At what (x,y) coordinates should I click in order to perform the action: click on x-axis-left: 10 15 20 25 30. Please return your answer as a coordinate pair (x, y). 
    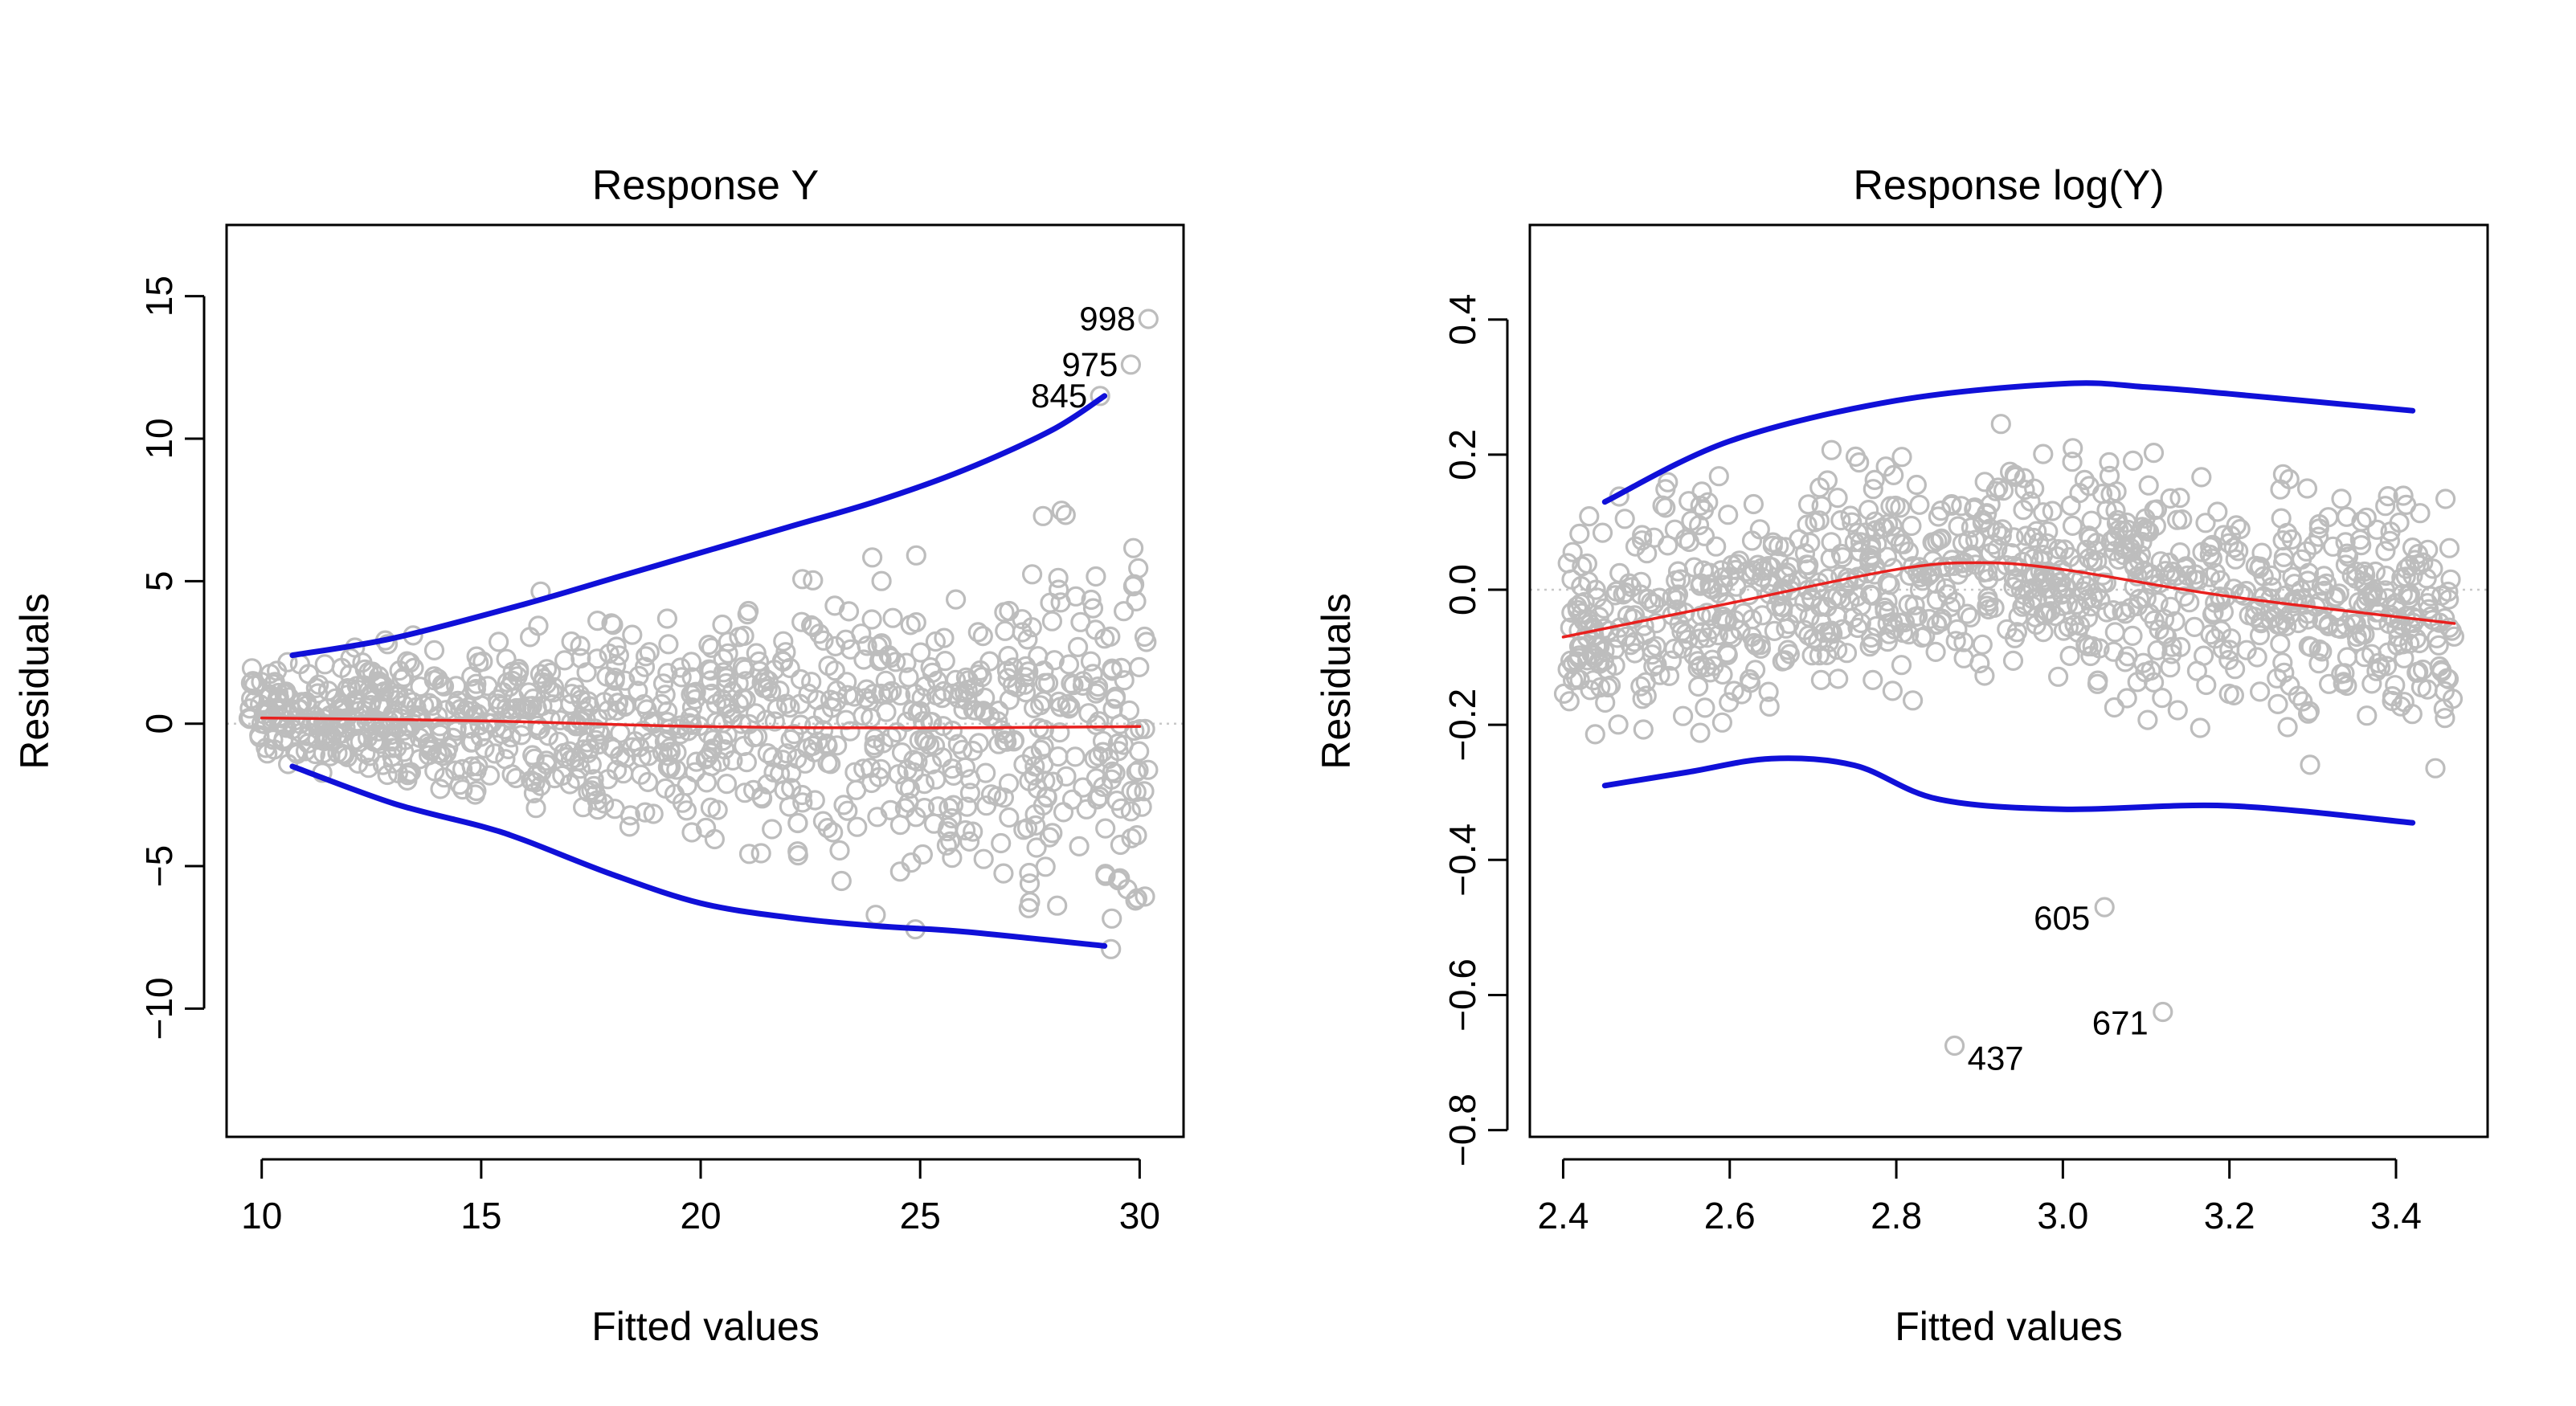
    Looking at the image, I should click on (700, 1197).